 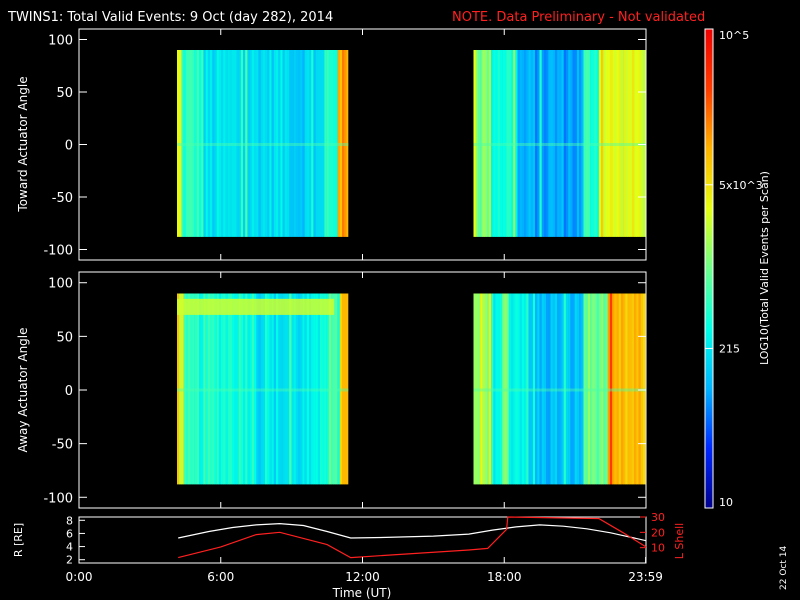 I want to click on orbit-panel-frame, so click(x=362, y=540).